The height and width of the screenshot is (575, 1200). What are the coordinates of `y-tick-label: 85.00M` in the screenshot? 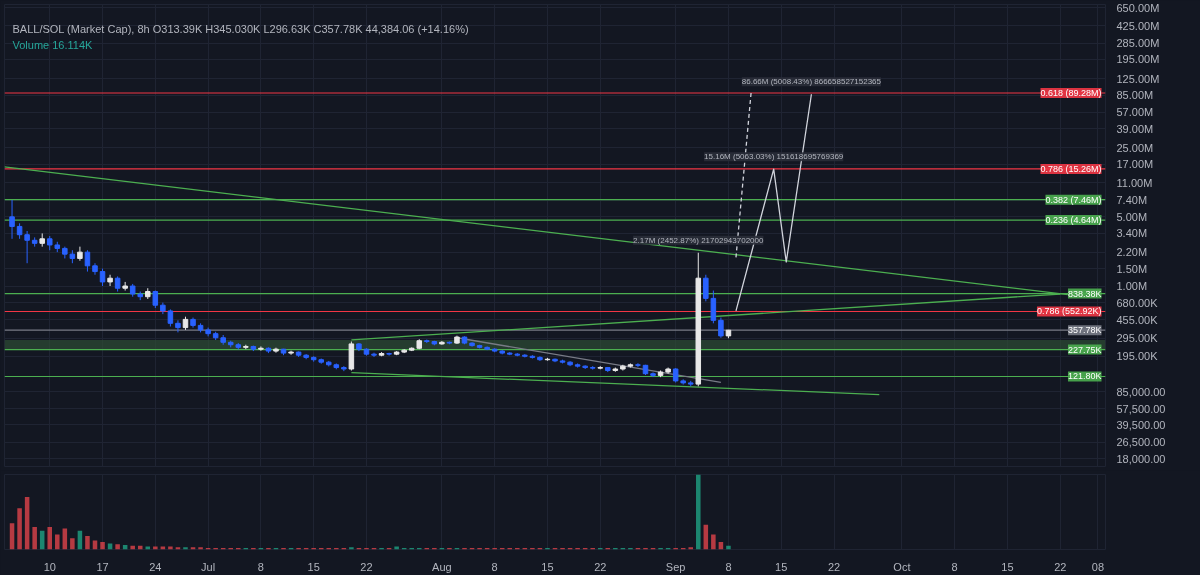 It's located at (1135, 95).